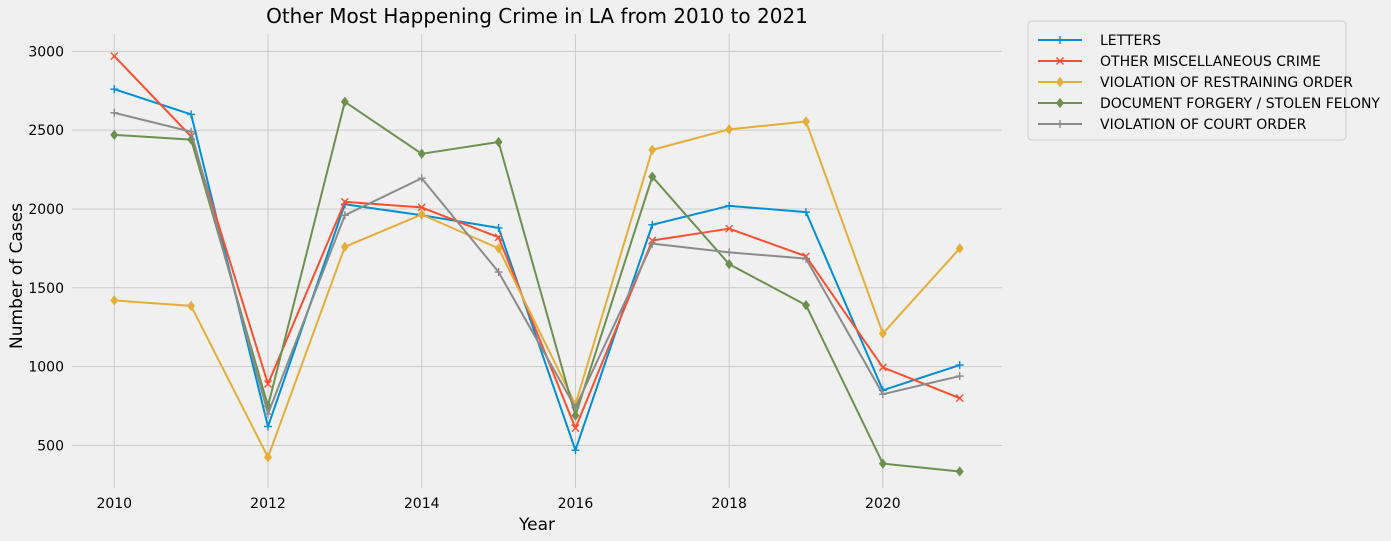 This screenshot has height=541, width=1391. I want to click on y-tick-label: 1500, so click(46, 289).